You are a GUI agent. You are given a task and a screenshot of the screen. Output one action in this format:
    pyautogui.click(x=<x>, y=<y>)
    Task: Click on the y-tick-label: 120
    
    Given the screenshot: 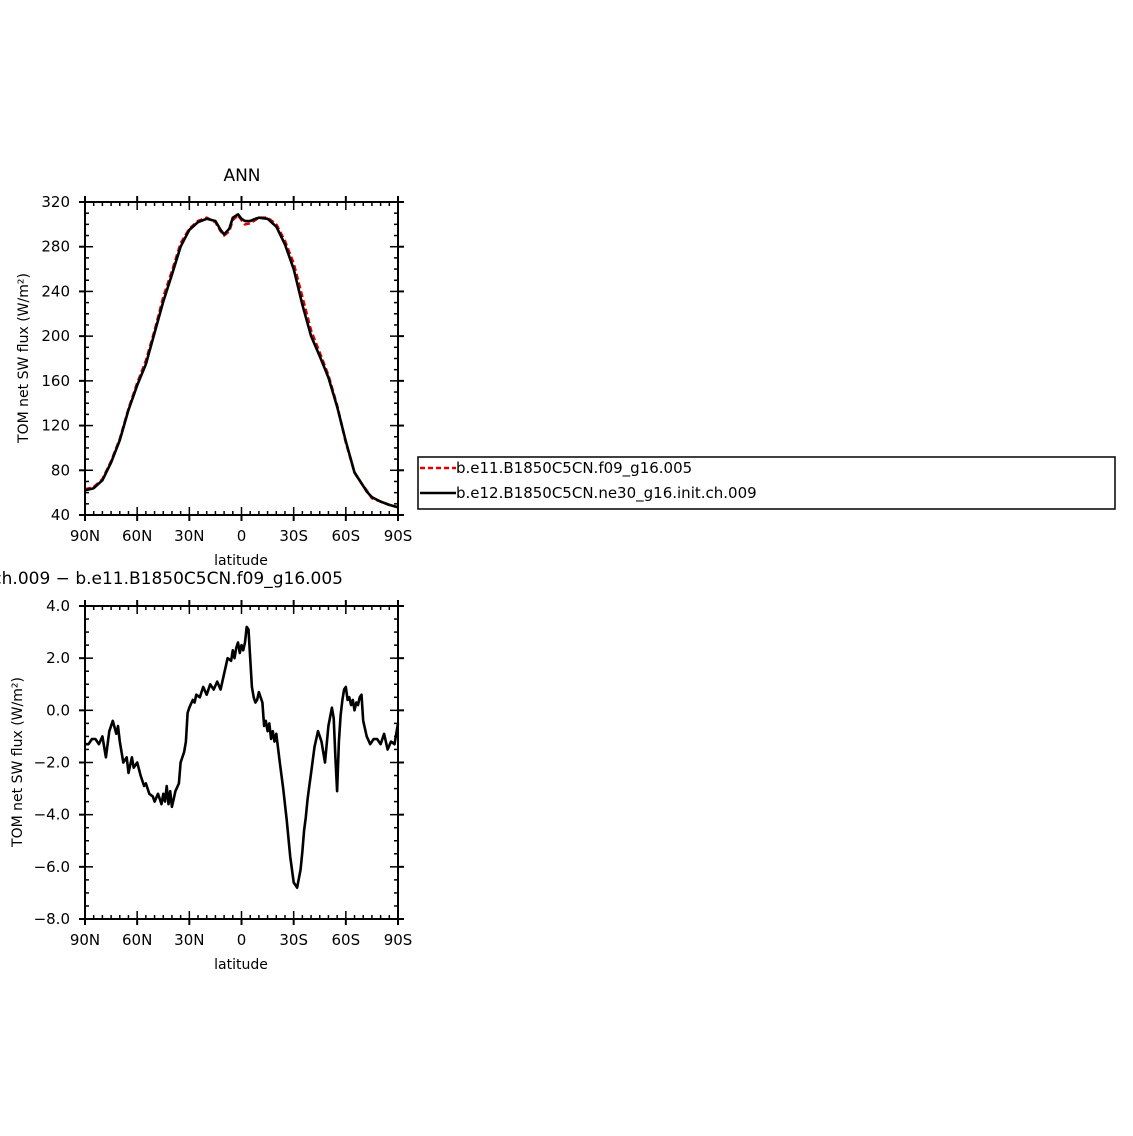 What is the action you would take?
    pyautogui.click(x=55, y=426)
    